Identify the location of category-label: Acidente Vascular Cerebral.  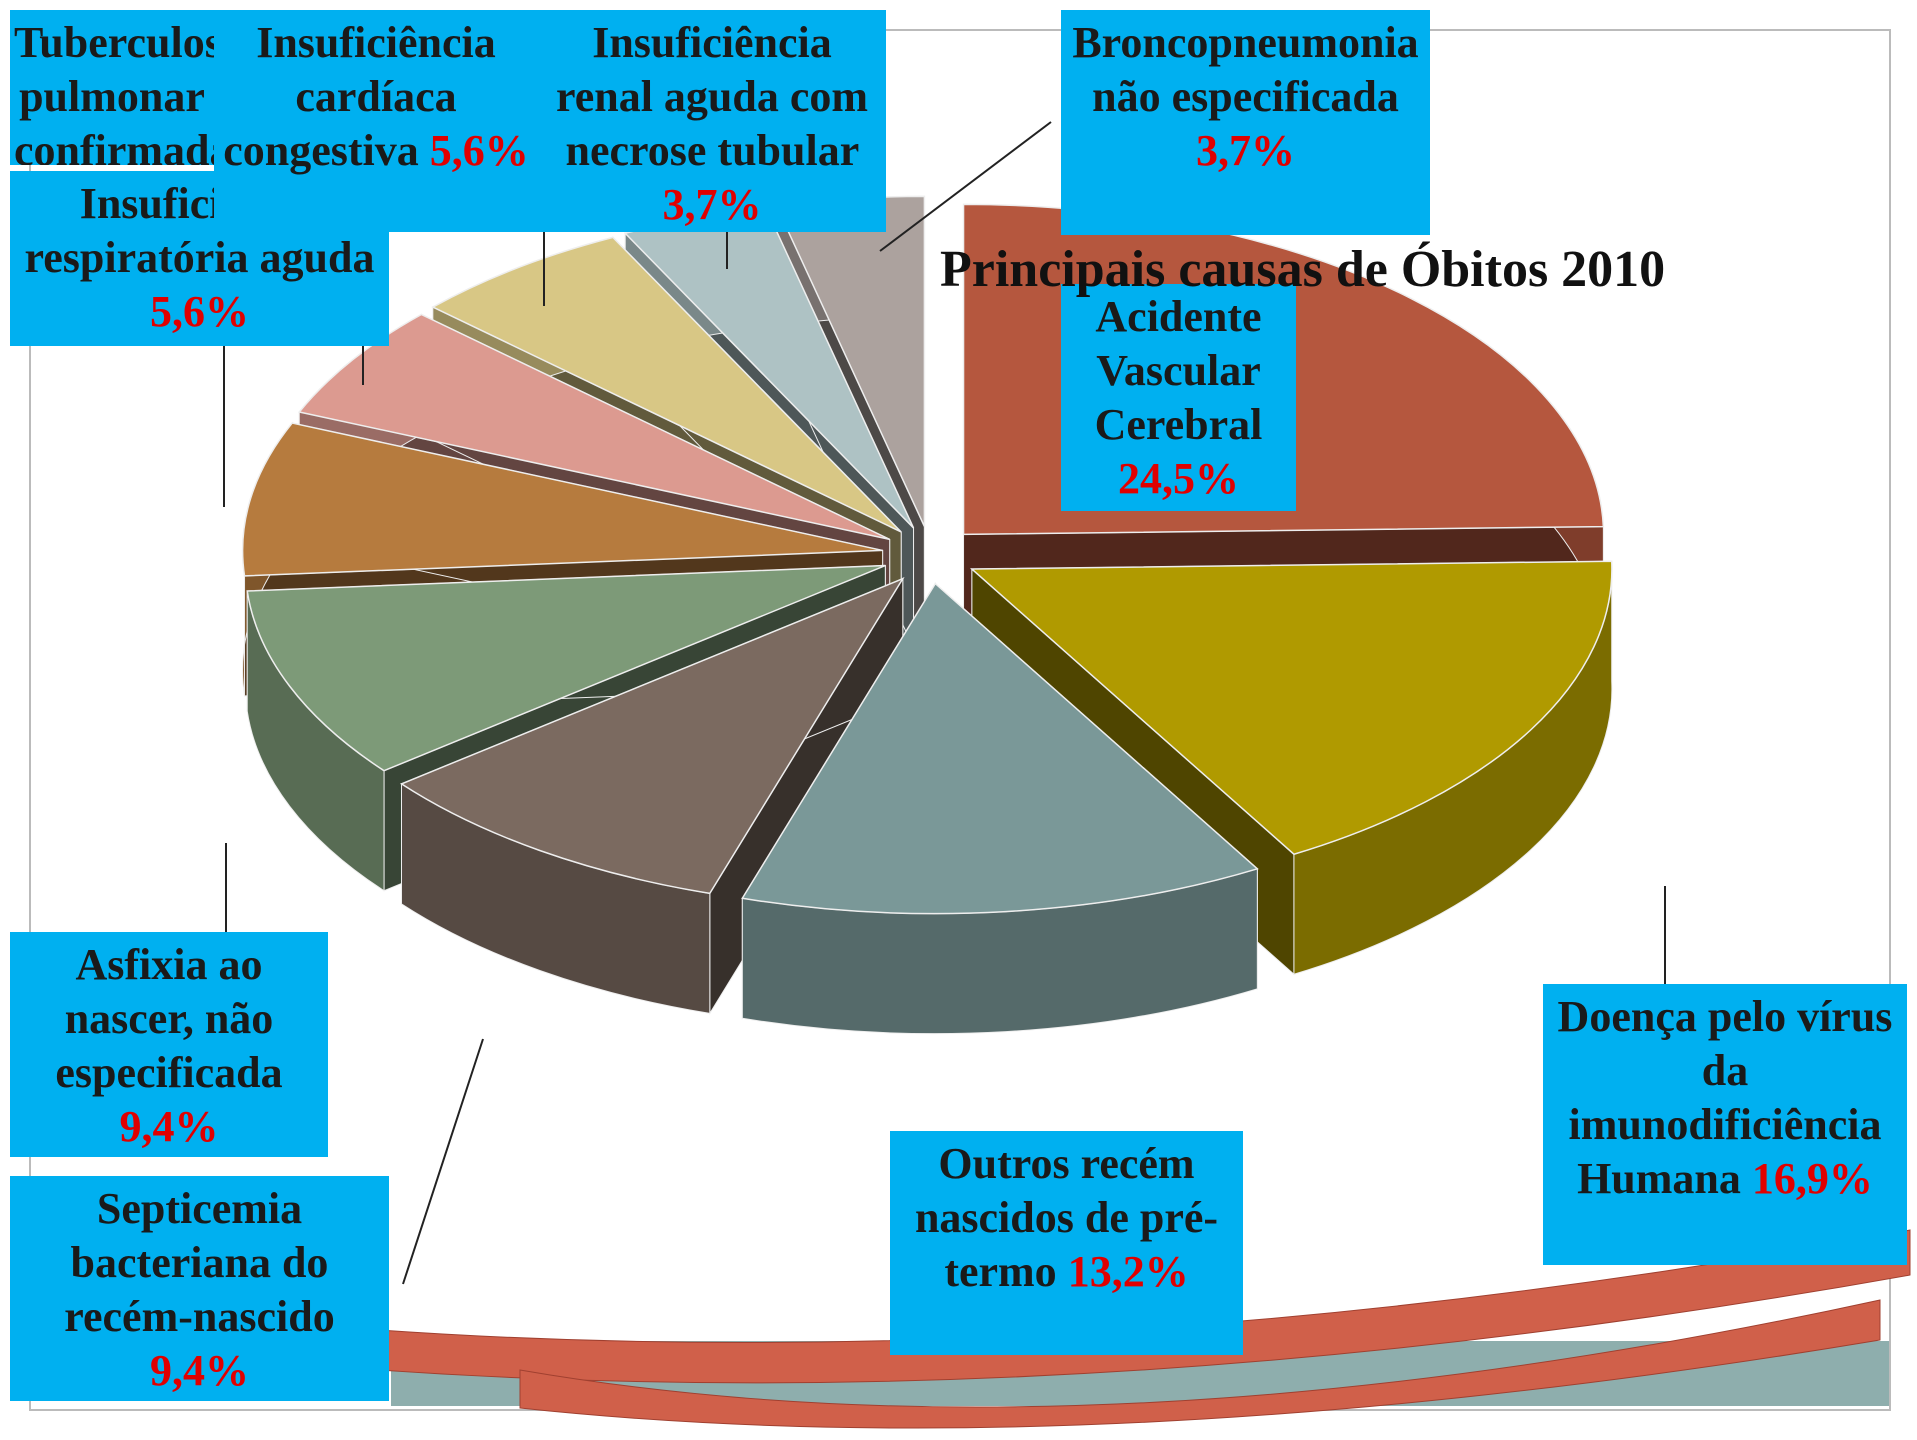
(1178, 370).